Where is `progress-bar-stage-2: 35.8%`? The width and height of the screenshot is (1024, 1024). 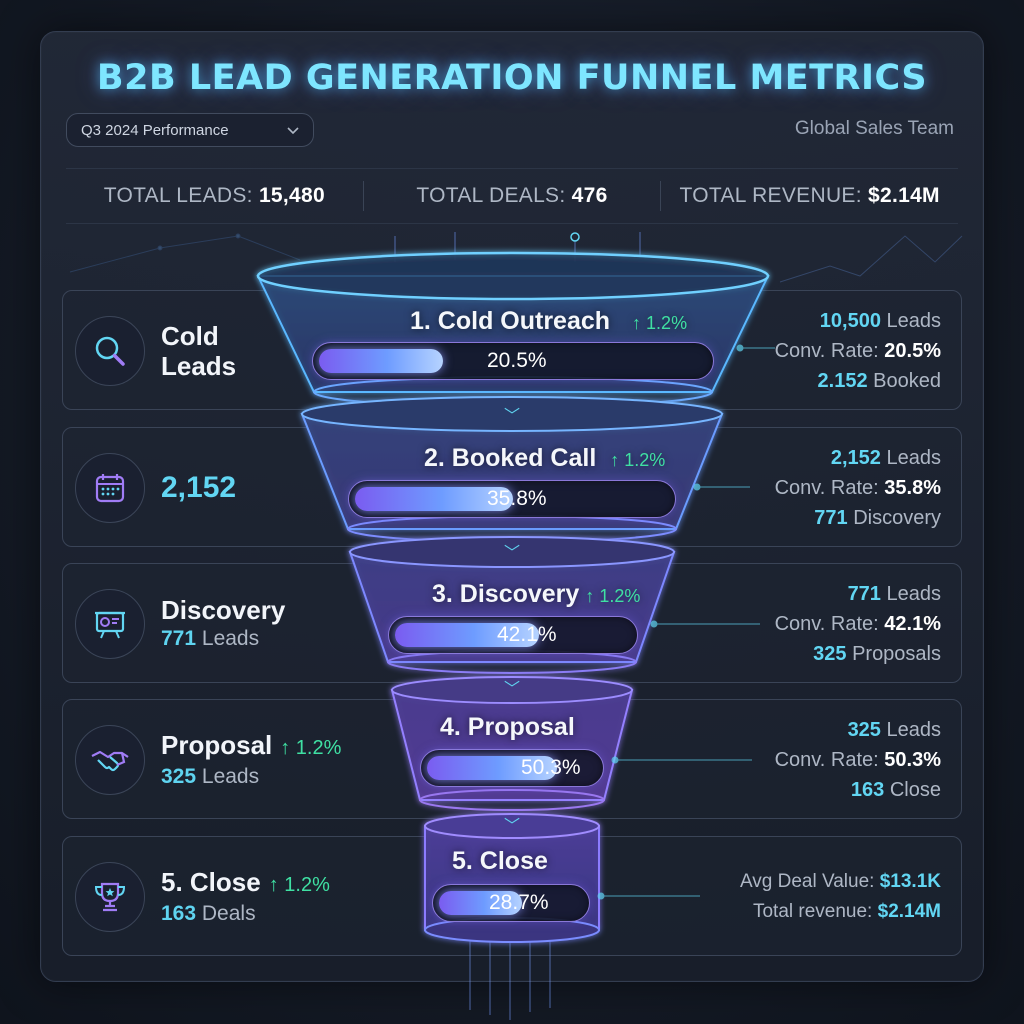
progress-bar-stage-2: 35.8% is located at coordinates (512, 499).